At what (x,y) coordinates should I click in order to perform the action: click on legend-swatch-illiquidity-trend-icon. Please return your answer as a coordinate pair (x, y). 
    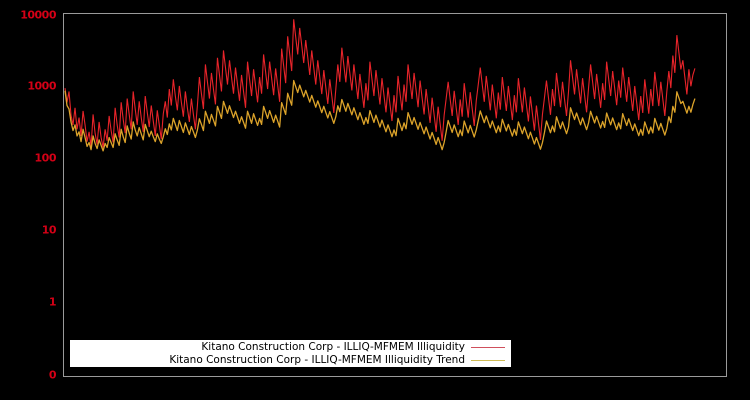
    Looking at the image, I should click on (488, 360).